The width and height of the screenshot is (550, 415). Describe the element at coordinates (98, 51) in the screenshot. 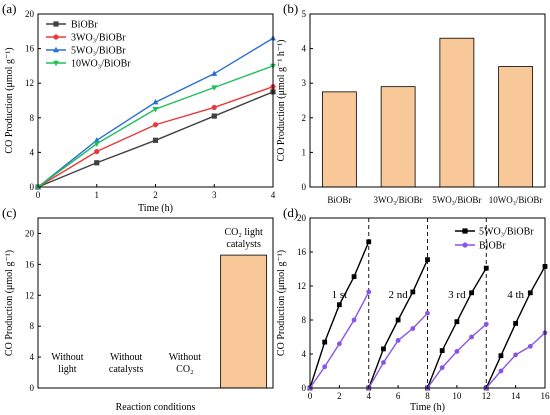

I see `legend-entry: 5WO₃/BiOBr` at that location.